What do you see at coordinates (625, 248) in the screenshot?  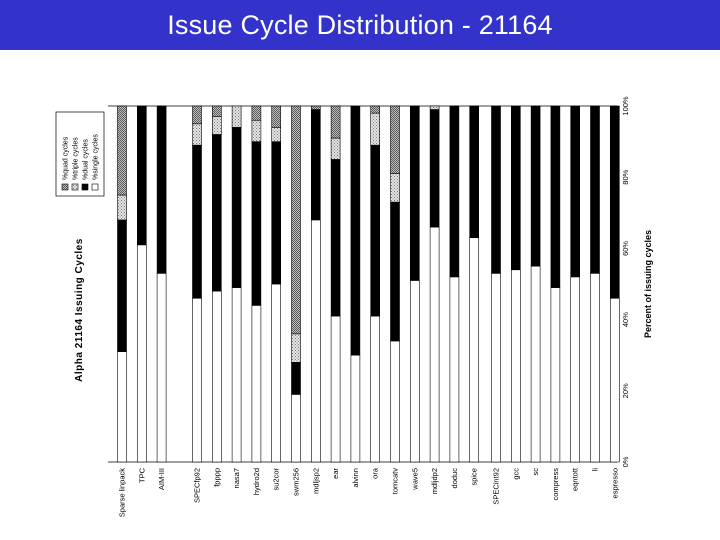 I see `value-tick-label: 60%` at bounding box center [625, 248].